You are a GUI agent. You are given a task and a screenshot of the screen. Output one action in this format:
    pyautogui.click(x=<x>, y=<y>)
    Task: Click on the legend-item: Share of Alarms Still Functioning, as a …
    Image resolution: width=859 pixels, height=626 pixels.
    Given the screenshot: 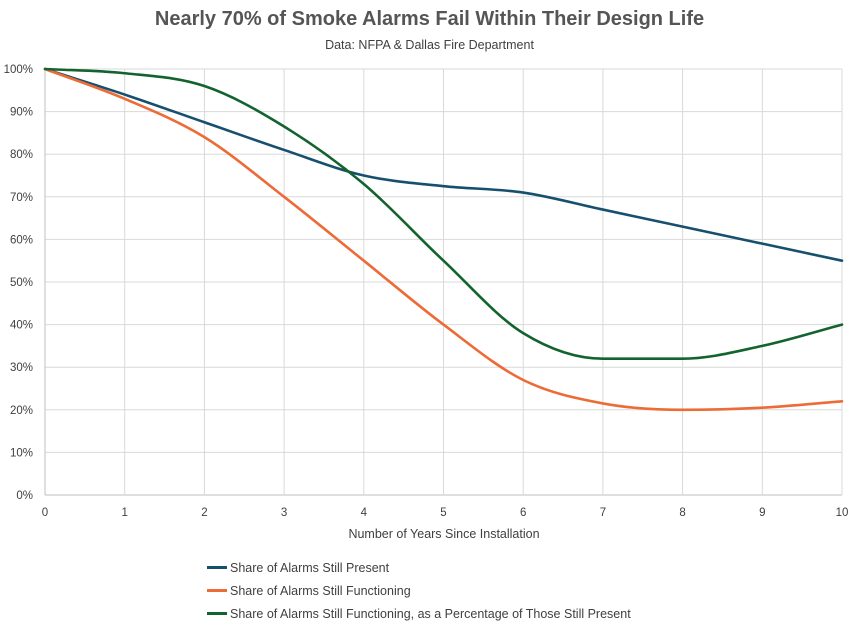 What is the action you would take?
    pyautogui.click(x=419, y=613)
    